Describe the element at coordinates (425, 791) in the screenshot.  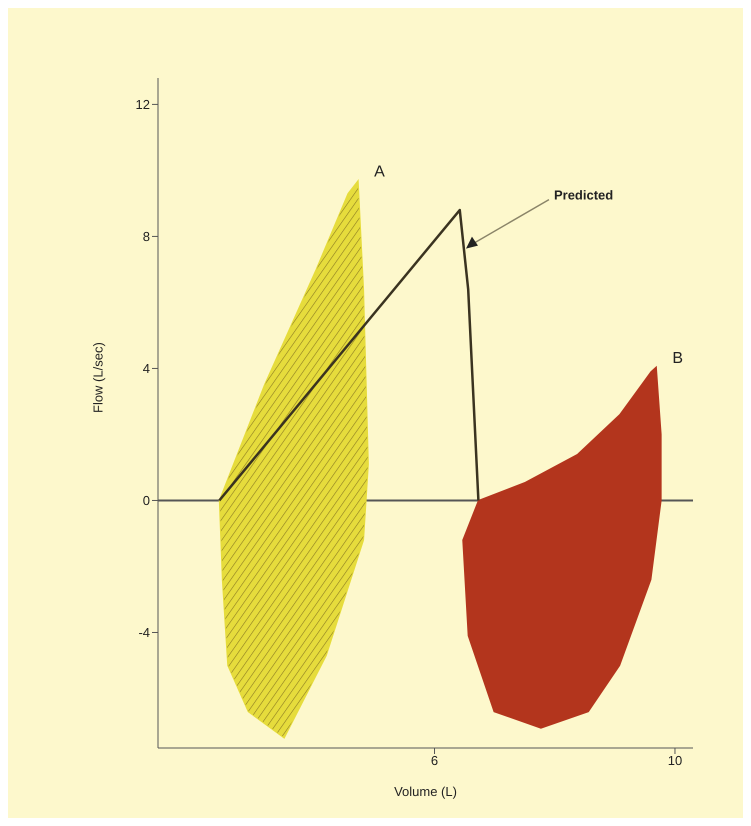
I see `x-axis-title: Volume (L)` at that location.